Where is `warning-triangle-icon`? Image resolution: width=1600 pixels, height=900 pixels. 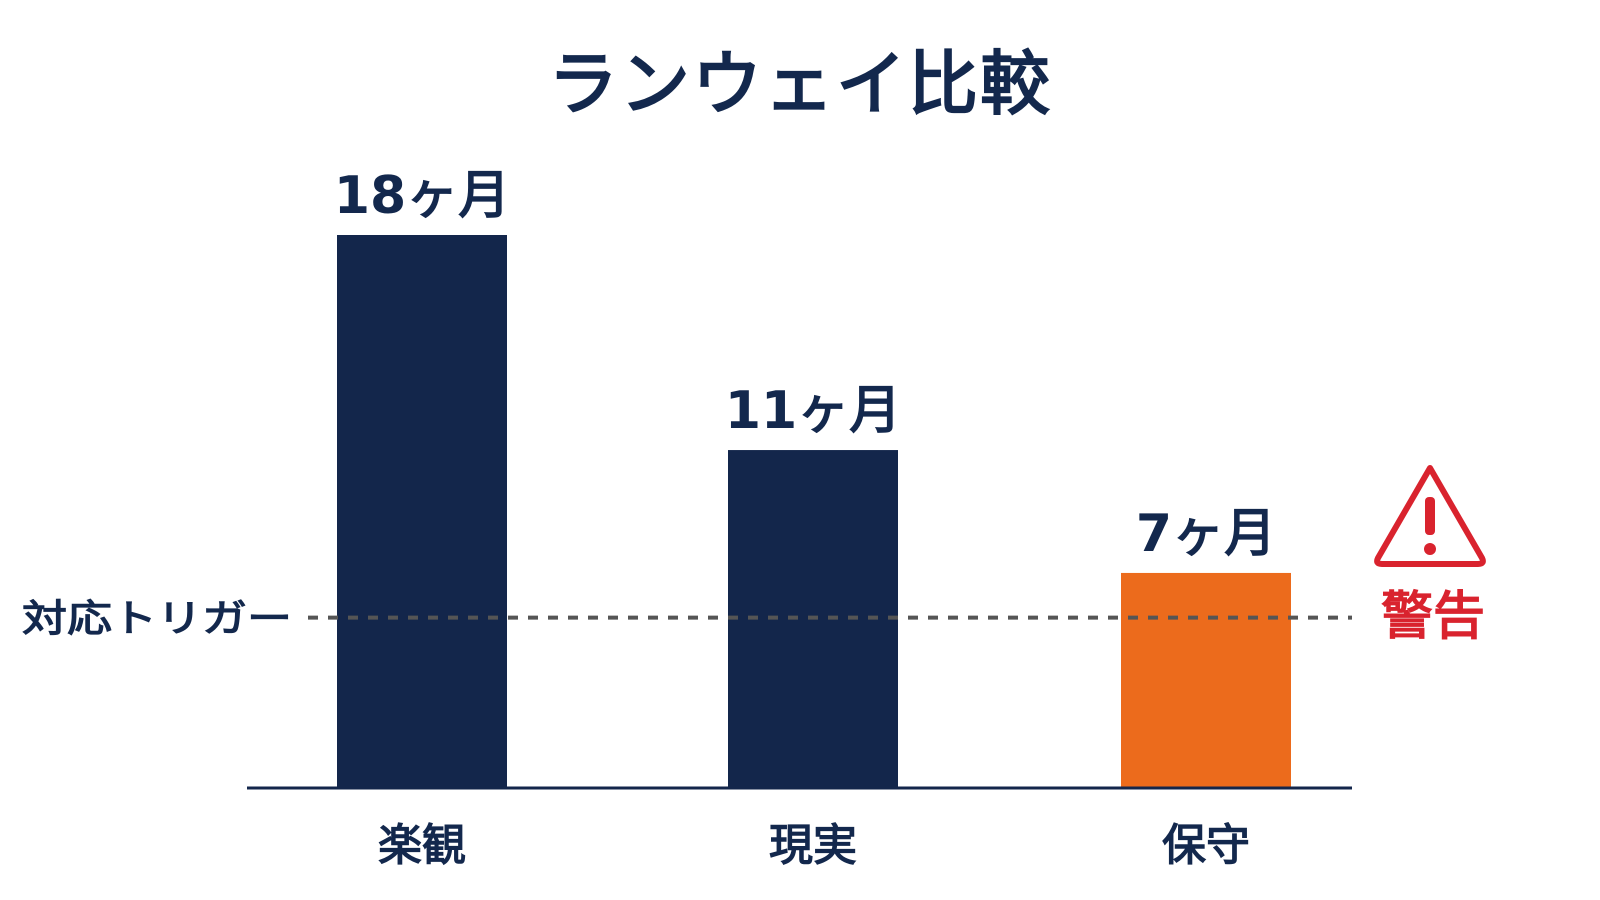 warning-triangle-icon is located at coordinates (1430, 516).